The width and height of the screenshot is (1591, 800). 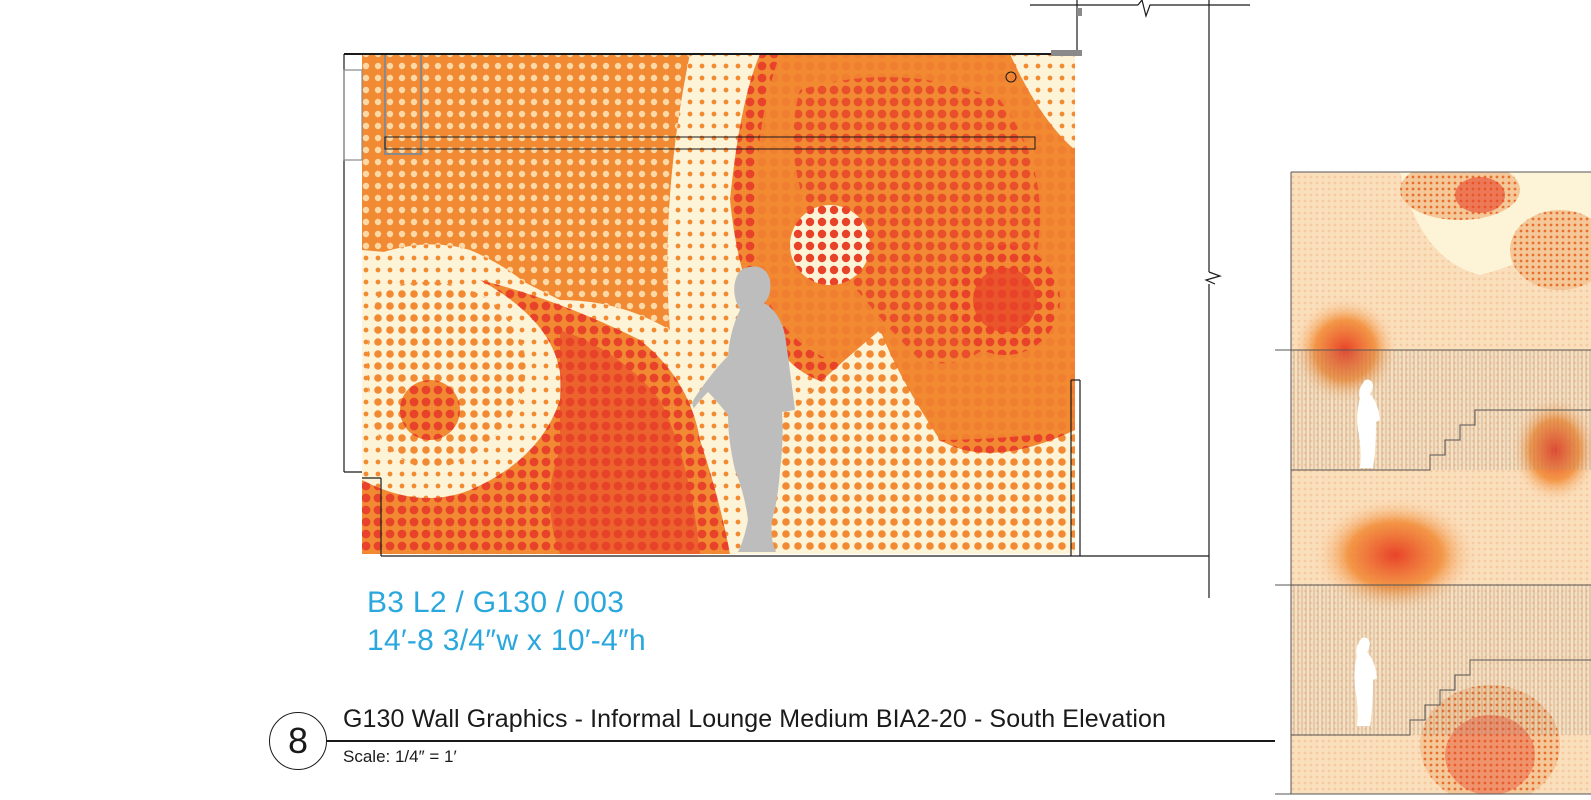 I want to click on adjacent-elevation-graphic, so click(x=1441, y=483).